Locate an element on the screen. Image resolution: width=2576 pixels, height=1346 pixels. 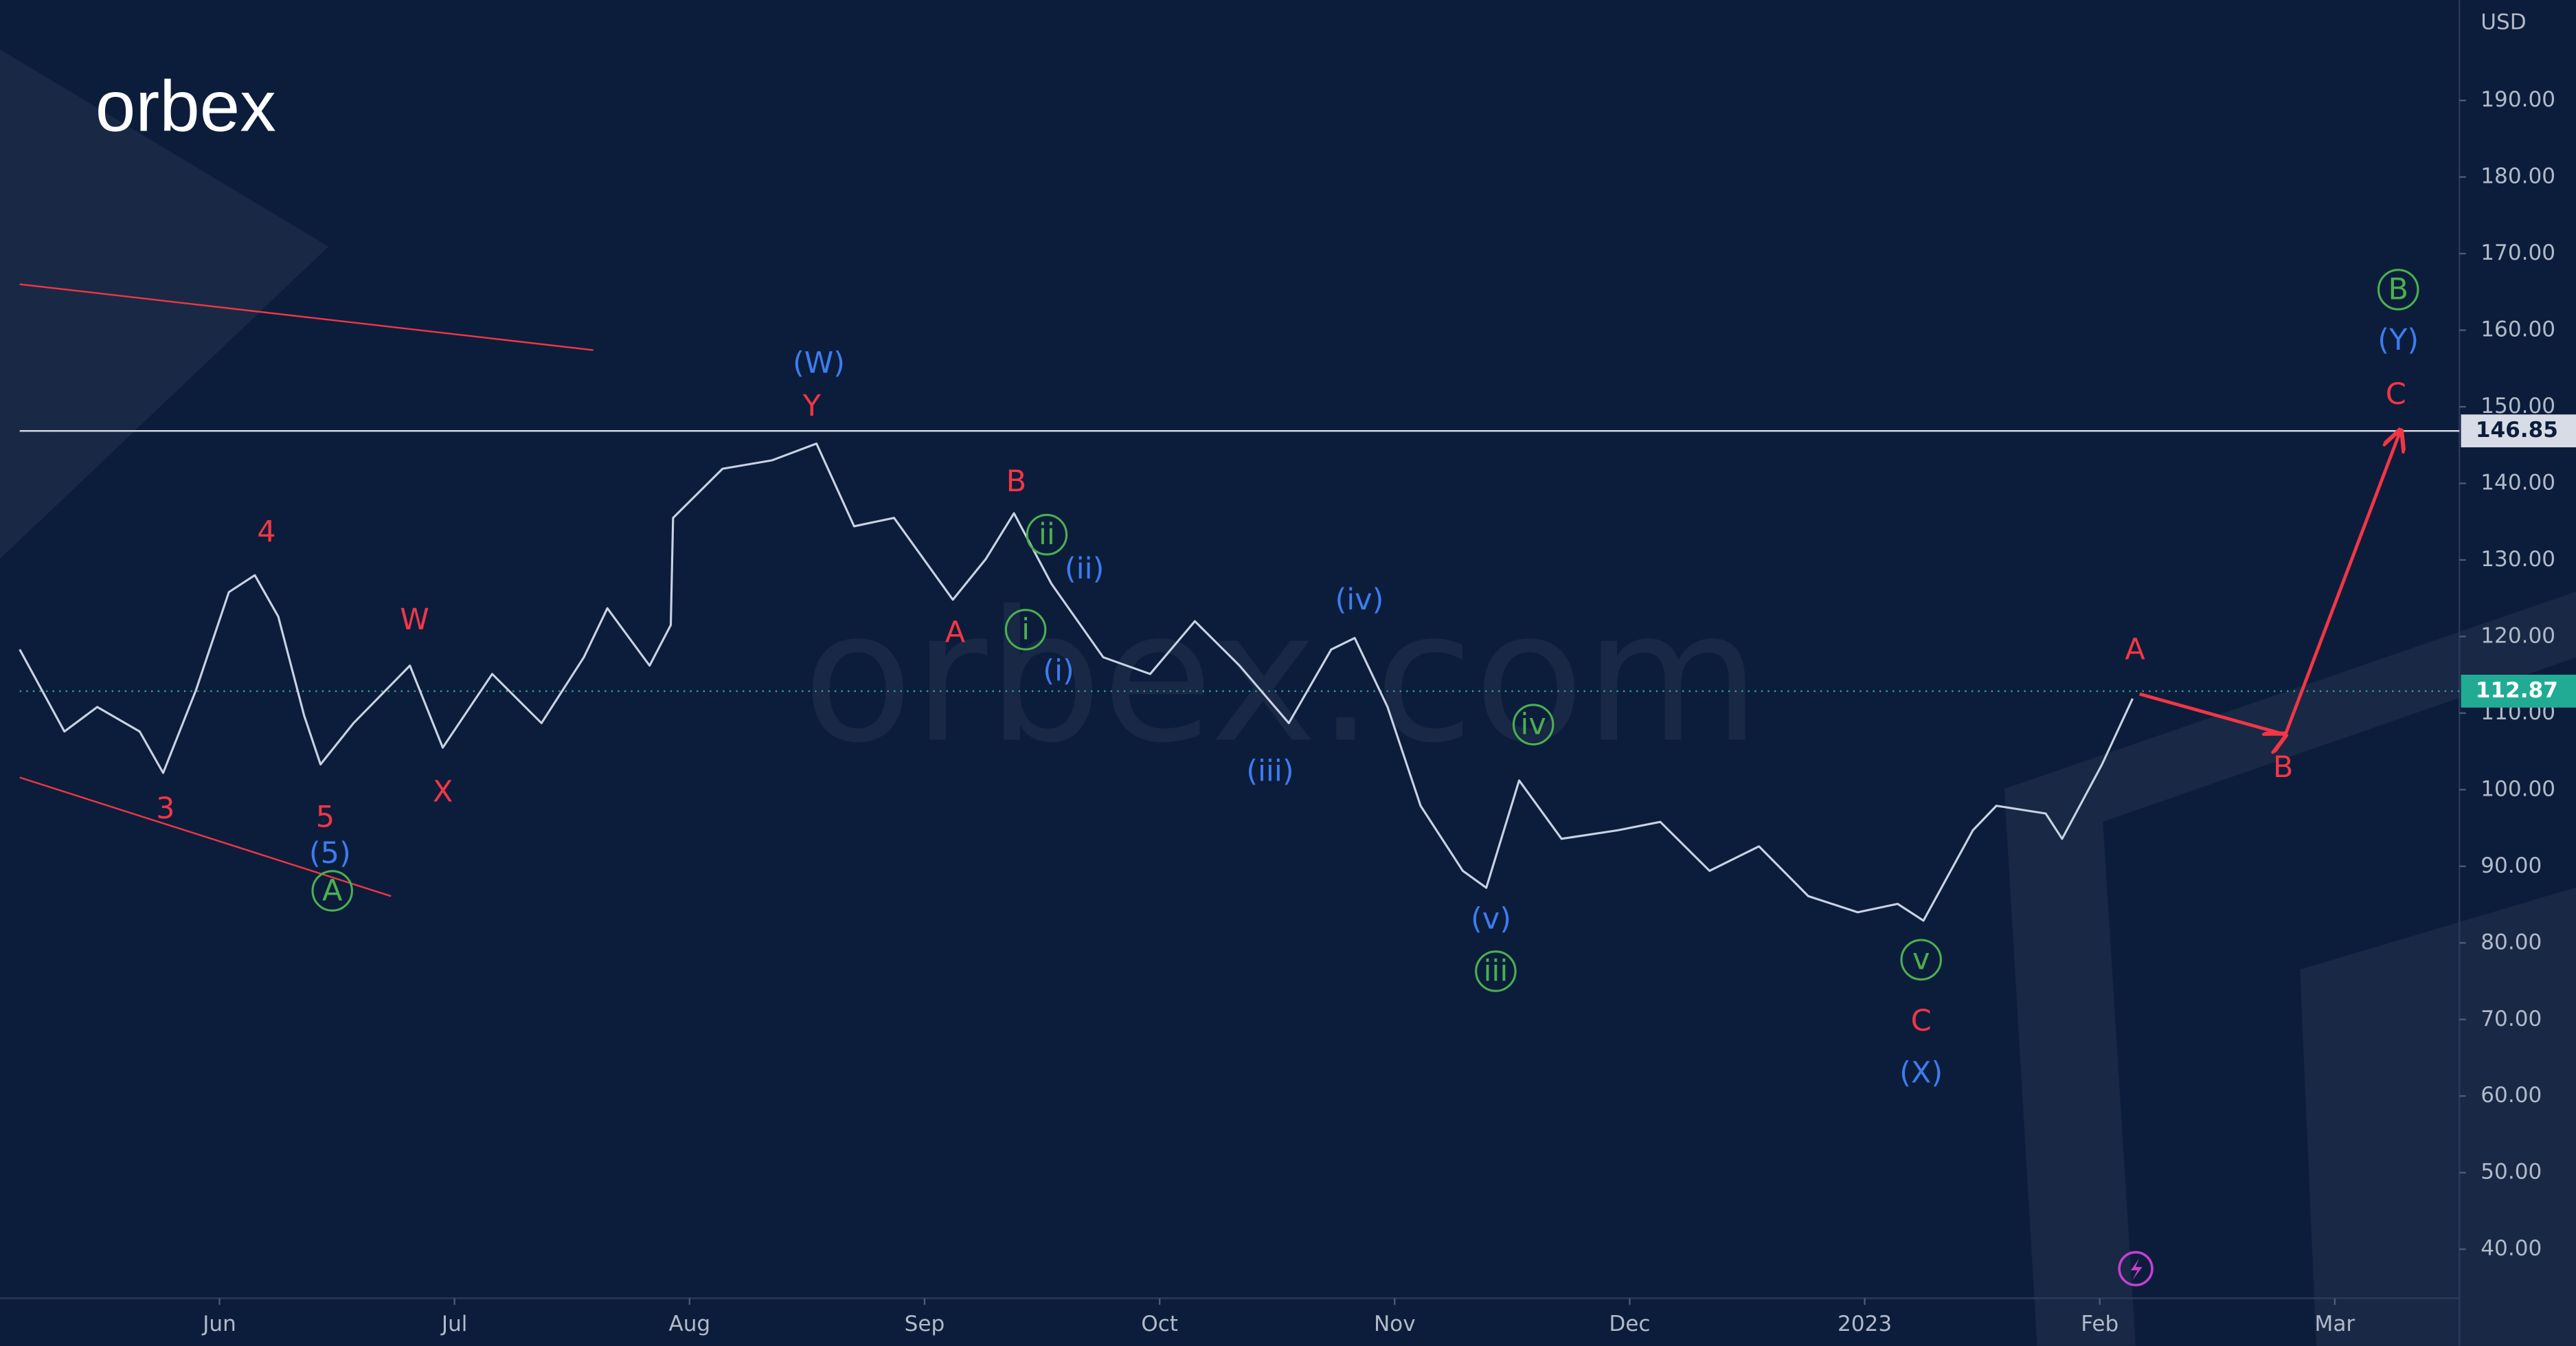
wave-label: v is located at coordinates (1921, 960).